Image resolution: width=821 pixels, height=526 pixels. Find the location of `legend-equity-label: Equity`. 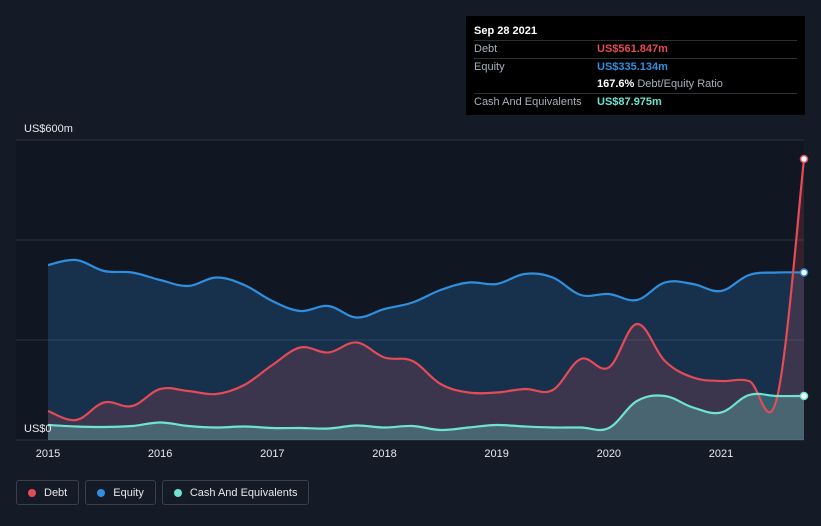

legend-equity-label: Equity is located at coordinates (128, 492).